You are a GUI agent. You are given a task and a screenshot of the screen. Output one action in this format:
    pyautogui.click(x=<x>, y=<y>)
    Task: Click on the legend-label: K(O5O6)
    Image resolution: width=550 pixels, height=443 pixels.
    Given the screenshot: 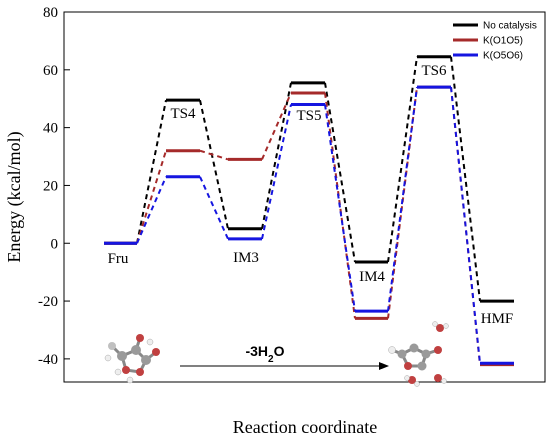 What is the action you would take?
    pyautogui.click(x=503, y=56)
    